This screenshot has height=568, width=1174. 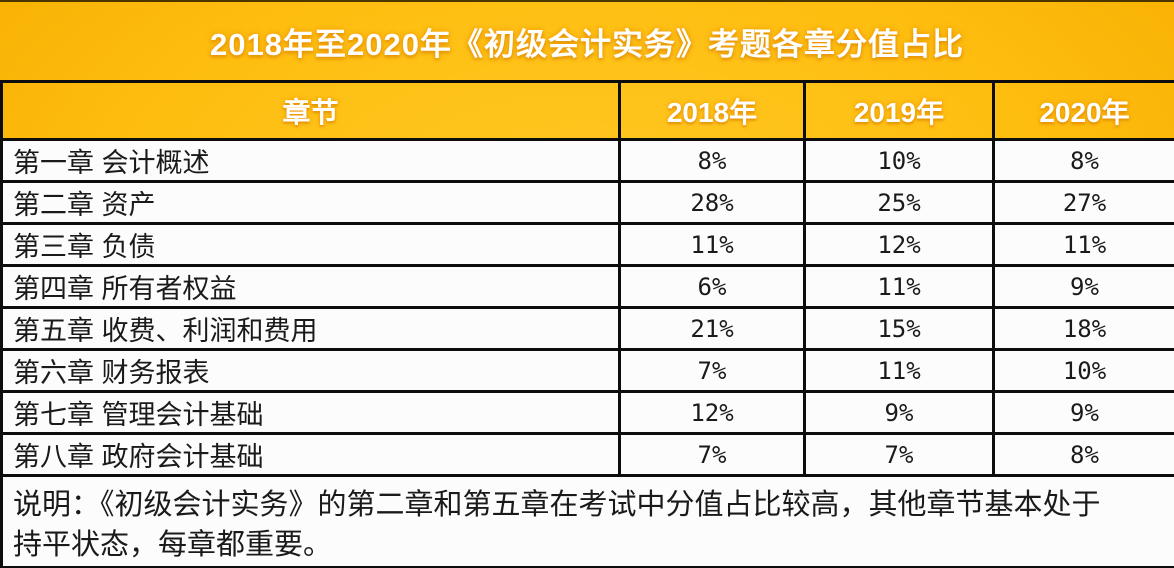 I want to click on note-line-1: 说明：《初级会计实务》的第二章和第五章在考试中分值占比较高，其他章节基本处于, so click(x=557, y=505).